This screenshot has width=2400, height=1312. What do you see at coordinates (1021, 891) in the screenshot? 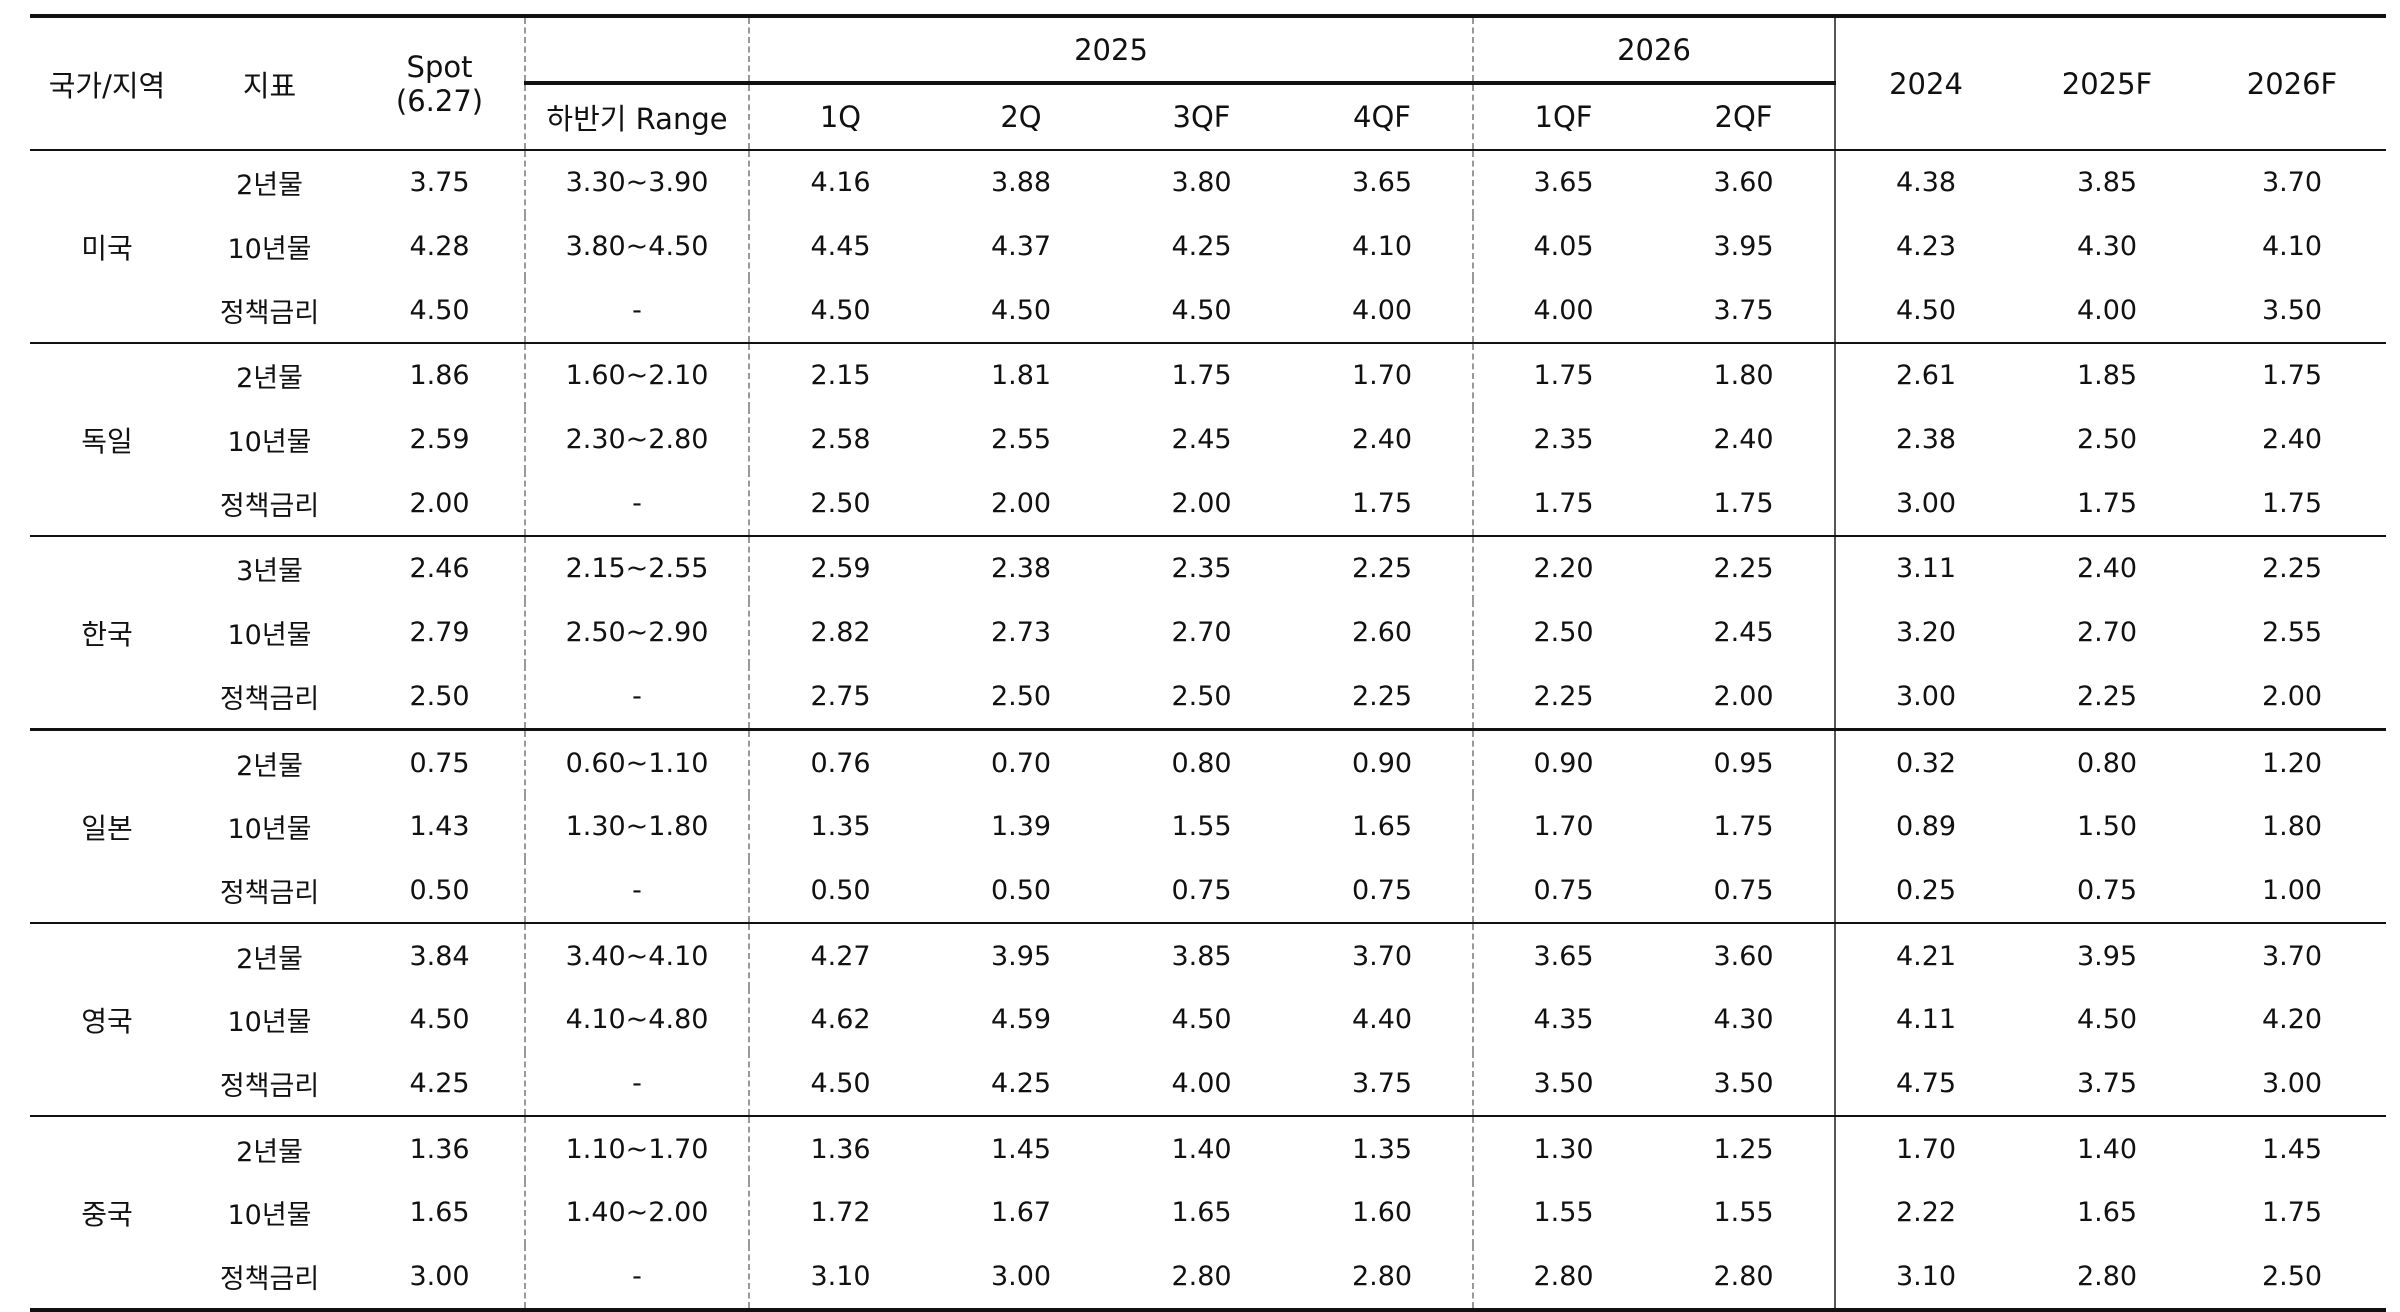
I see `cell-2025-2q: 0.50` at bounding box center [1021, 891].